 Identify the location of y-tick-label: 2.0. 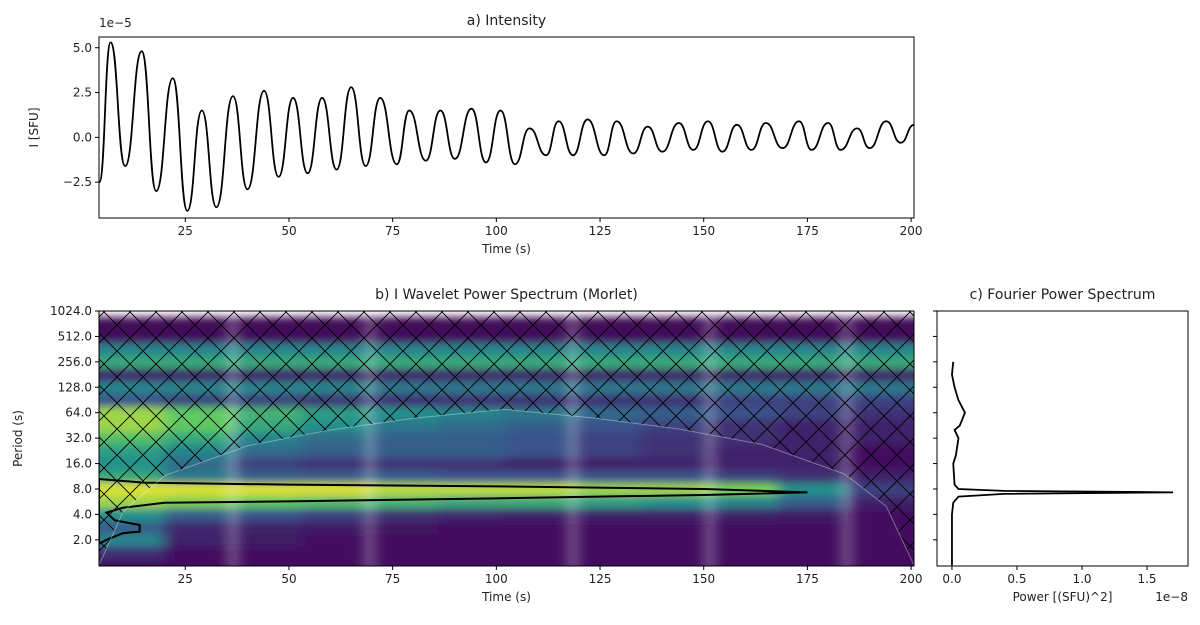
(82, 540).